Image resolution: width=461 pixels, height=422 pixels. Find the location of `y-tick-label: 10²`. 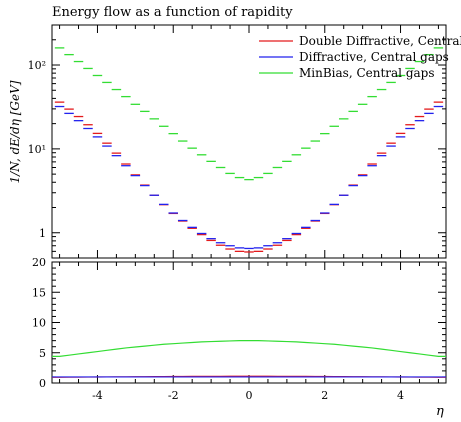

y-tick-label: 10² is located at coordinates (37, 65).